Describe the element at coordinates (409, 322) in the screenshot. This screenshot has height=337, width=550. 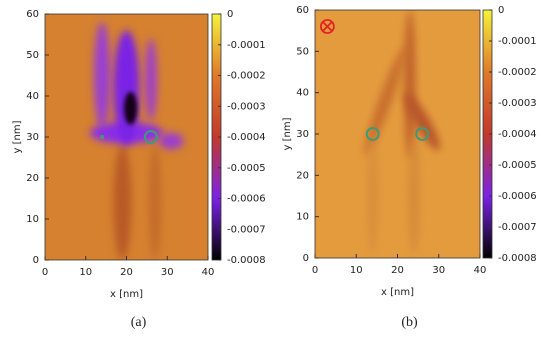
I see `caption: (b)` at that location.